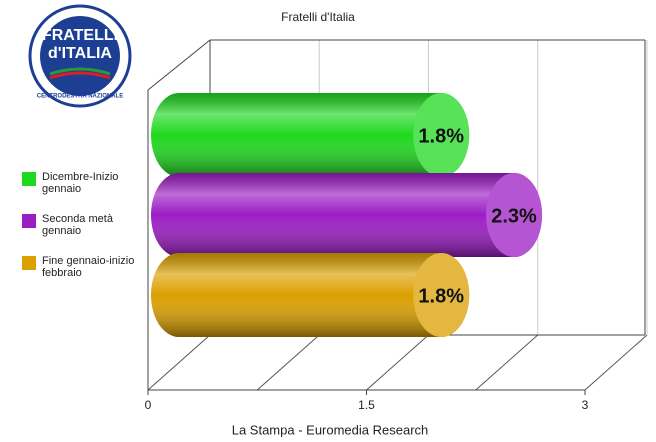 The width and height of the screenshot is (656, 442). Describe the element at coordinates (330, 429) in the screenshot. I see `x-axis-label: La Stampa - Euromedia Research` at that location.